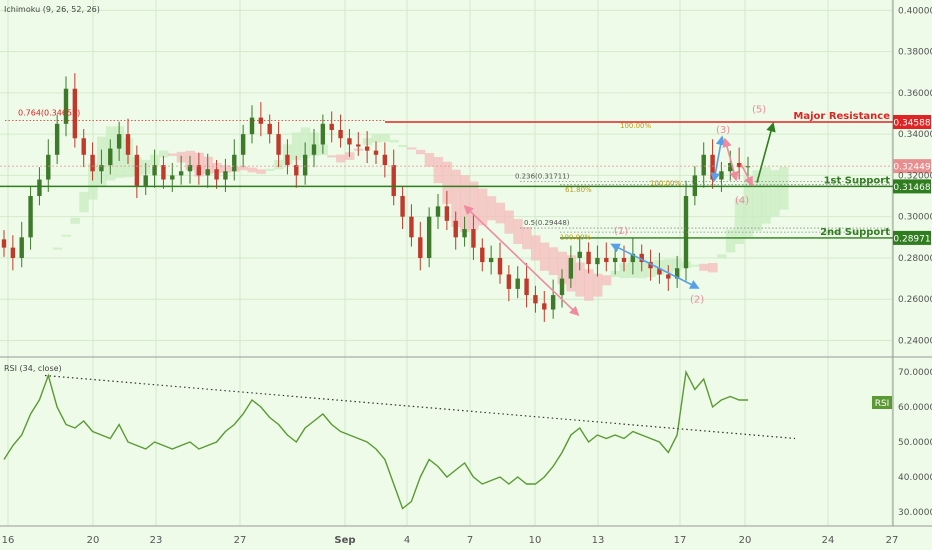  Describe the element at coordinates (578, 190) in the screenshot. I see `annotation-label-4: 61.80%` at that location.